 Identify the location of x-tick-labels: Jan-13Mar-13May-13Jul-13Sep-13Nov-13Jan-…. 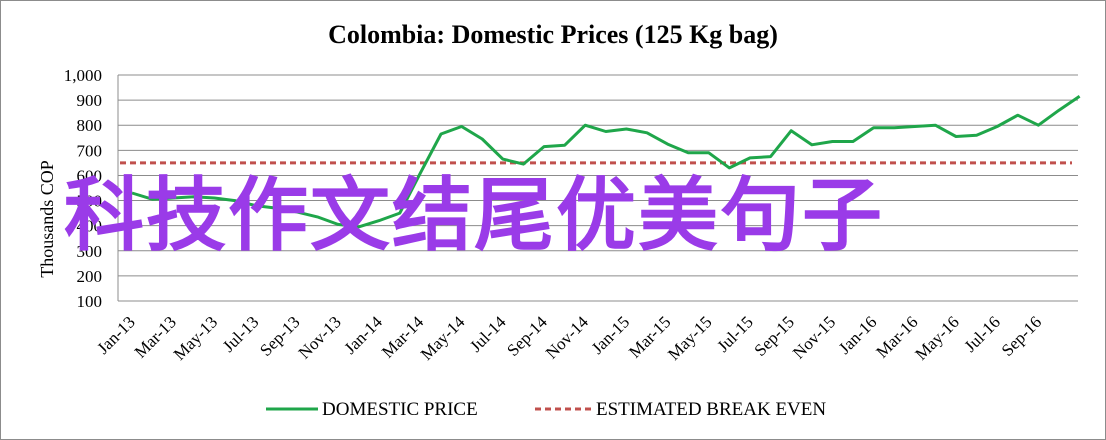
(569, 338).